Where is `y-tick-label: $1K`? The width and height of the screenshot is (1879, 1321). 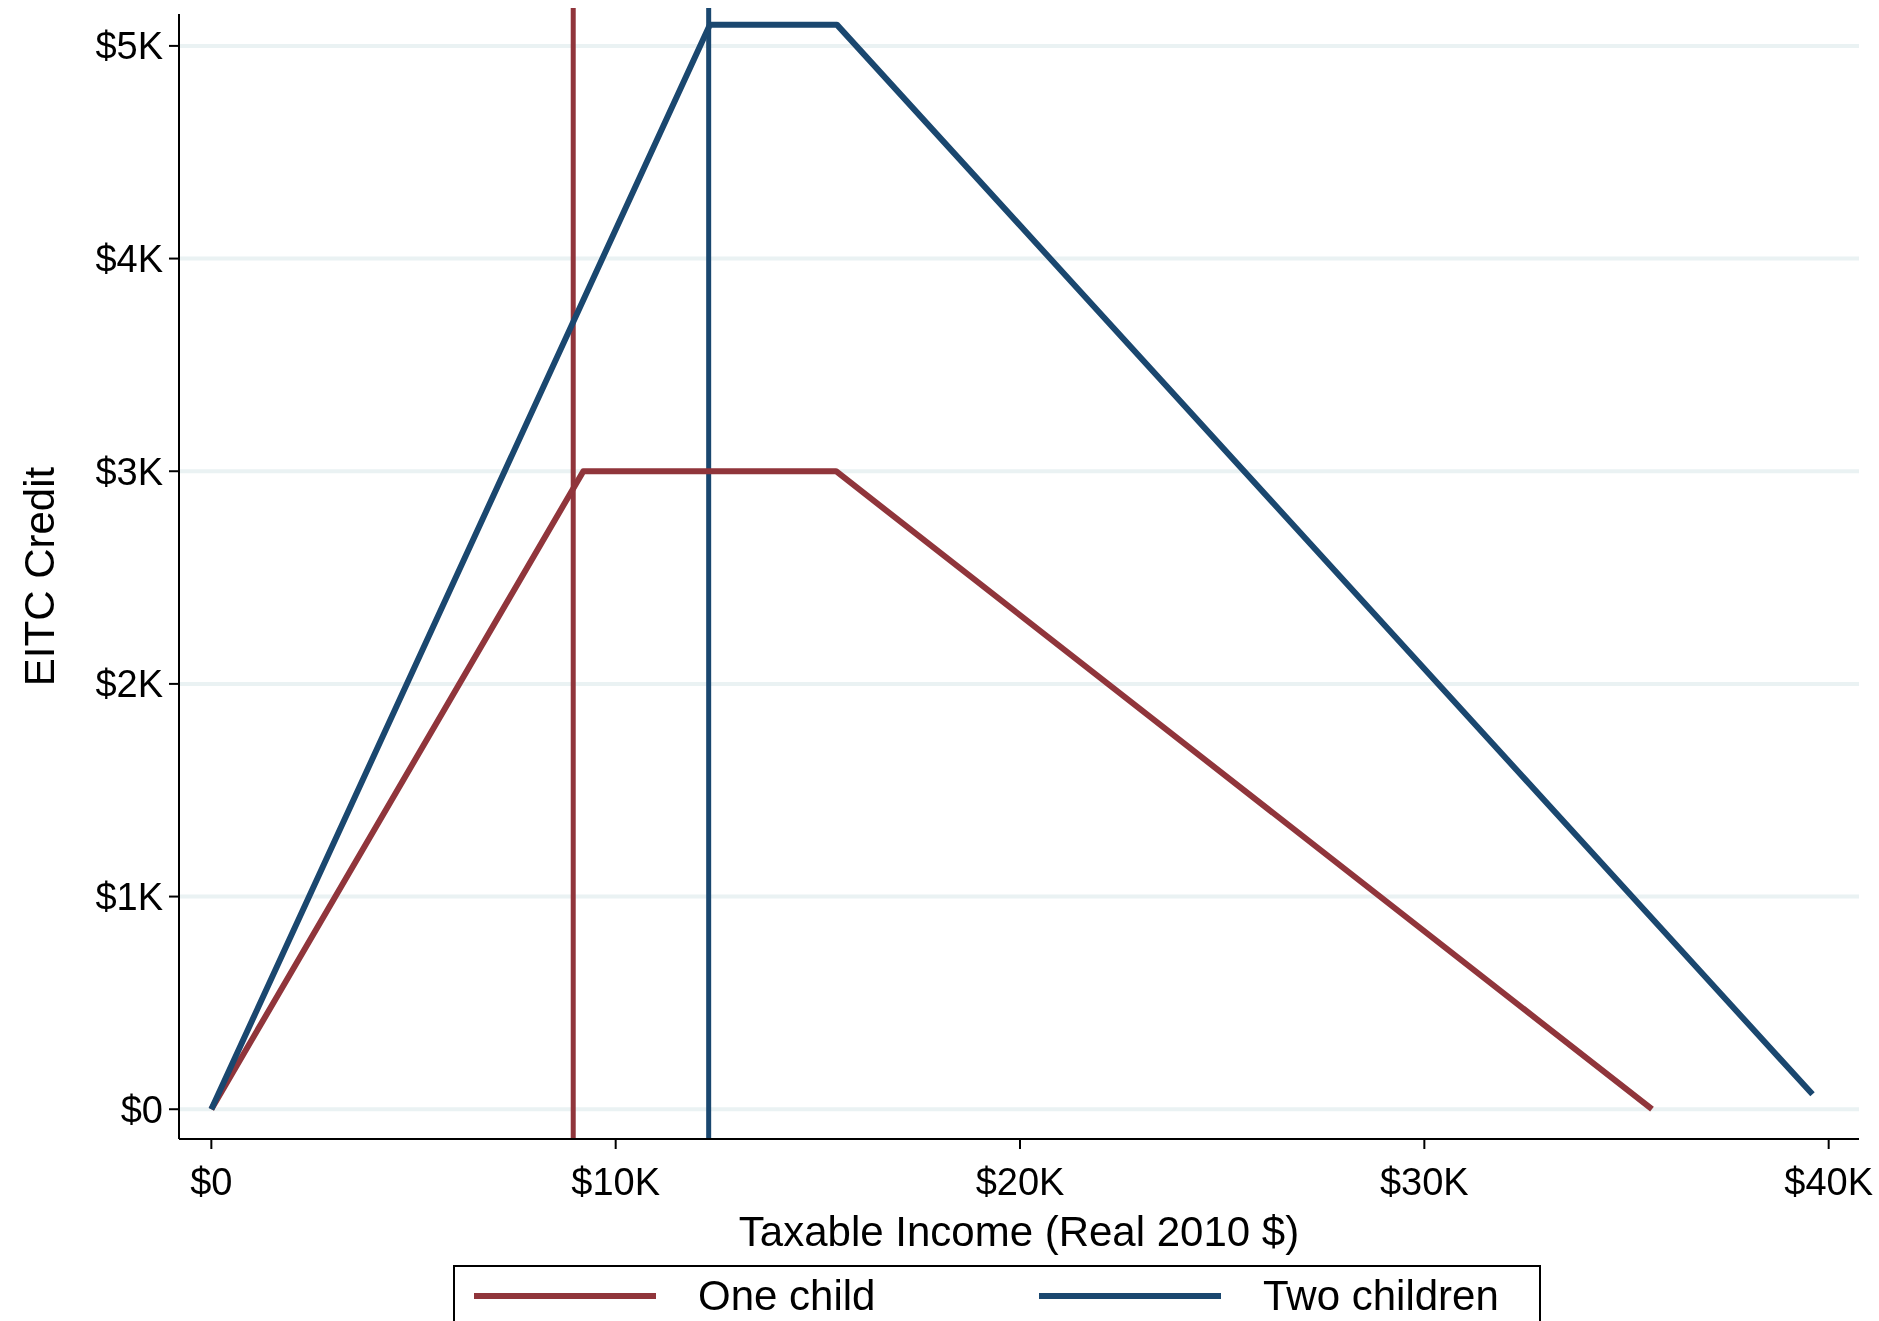
y-tick-label: $1K is located at coordinates (129, 896).